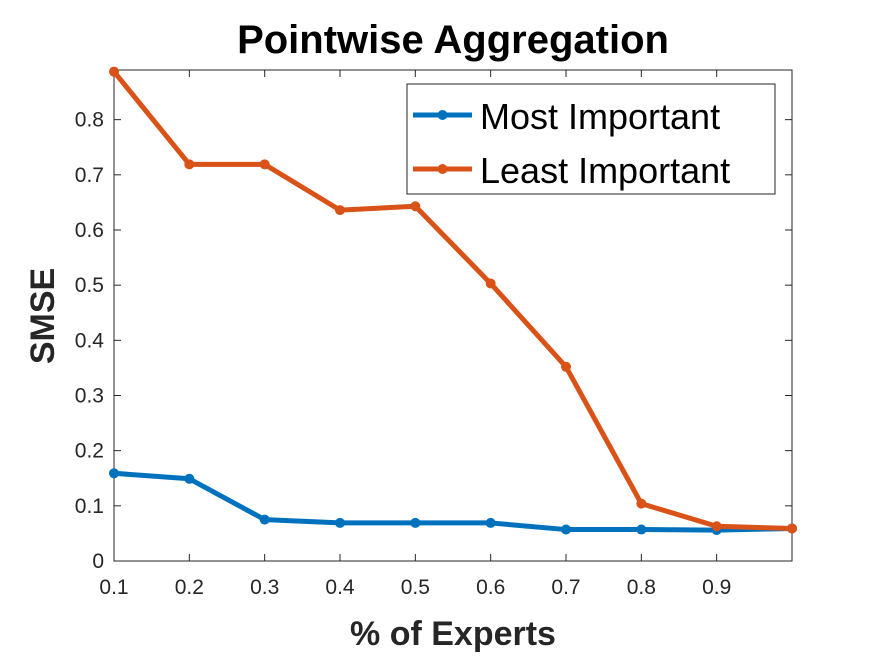 This screenshot has width=875, height=656. I want to click on legend: Most Important Least Important, so click(591, 139).